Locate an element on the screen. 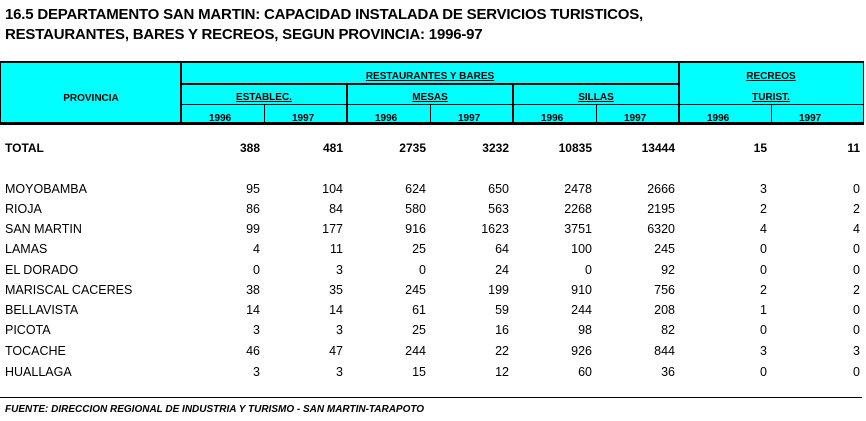  cell-value: 95 is located at coordinates (253, 189).